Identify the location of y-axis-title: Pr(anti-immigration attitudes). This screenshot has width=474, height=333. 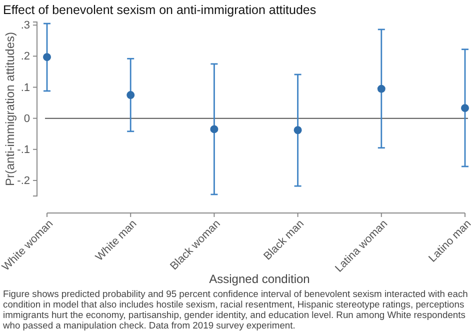
(10, 109).